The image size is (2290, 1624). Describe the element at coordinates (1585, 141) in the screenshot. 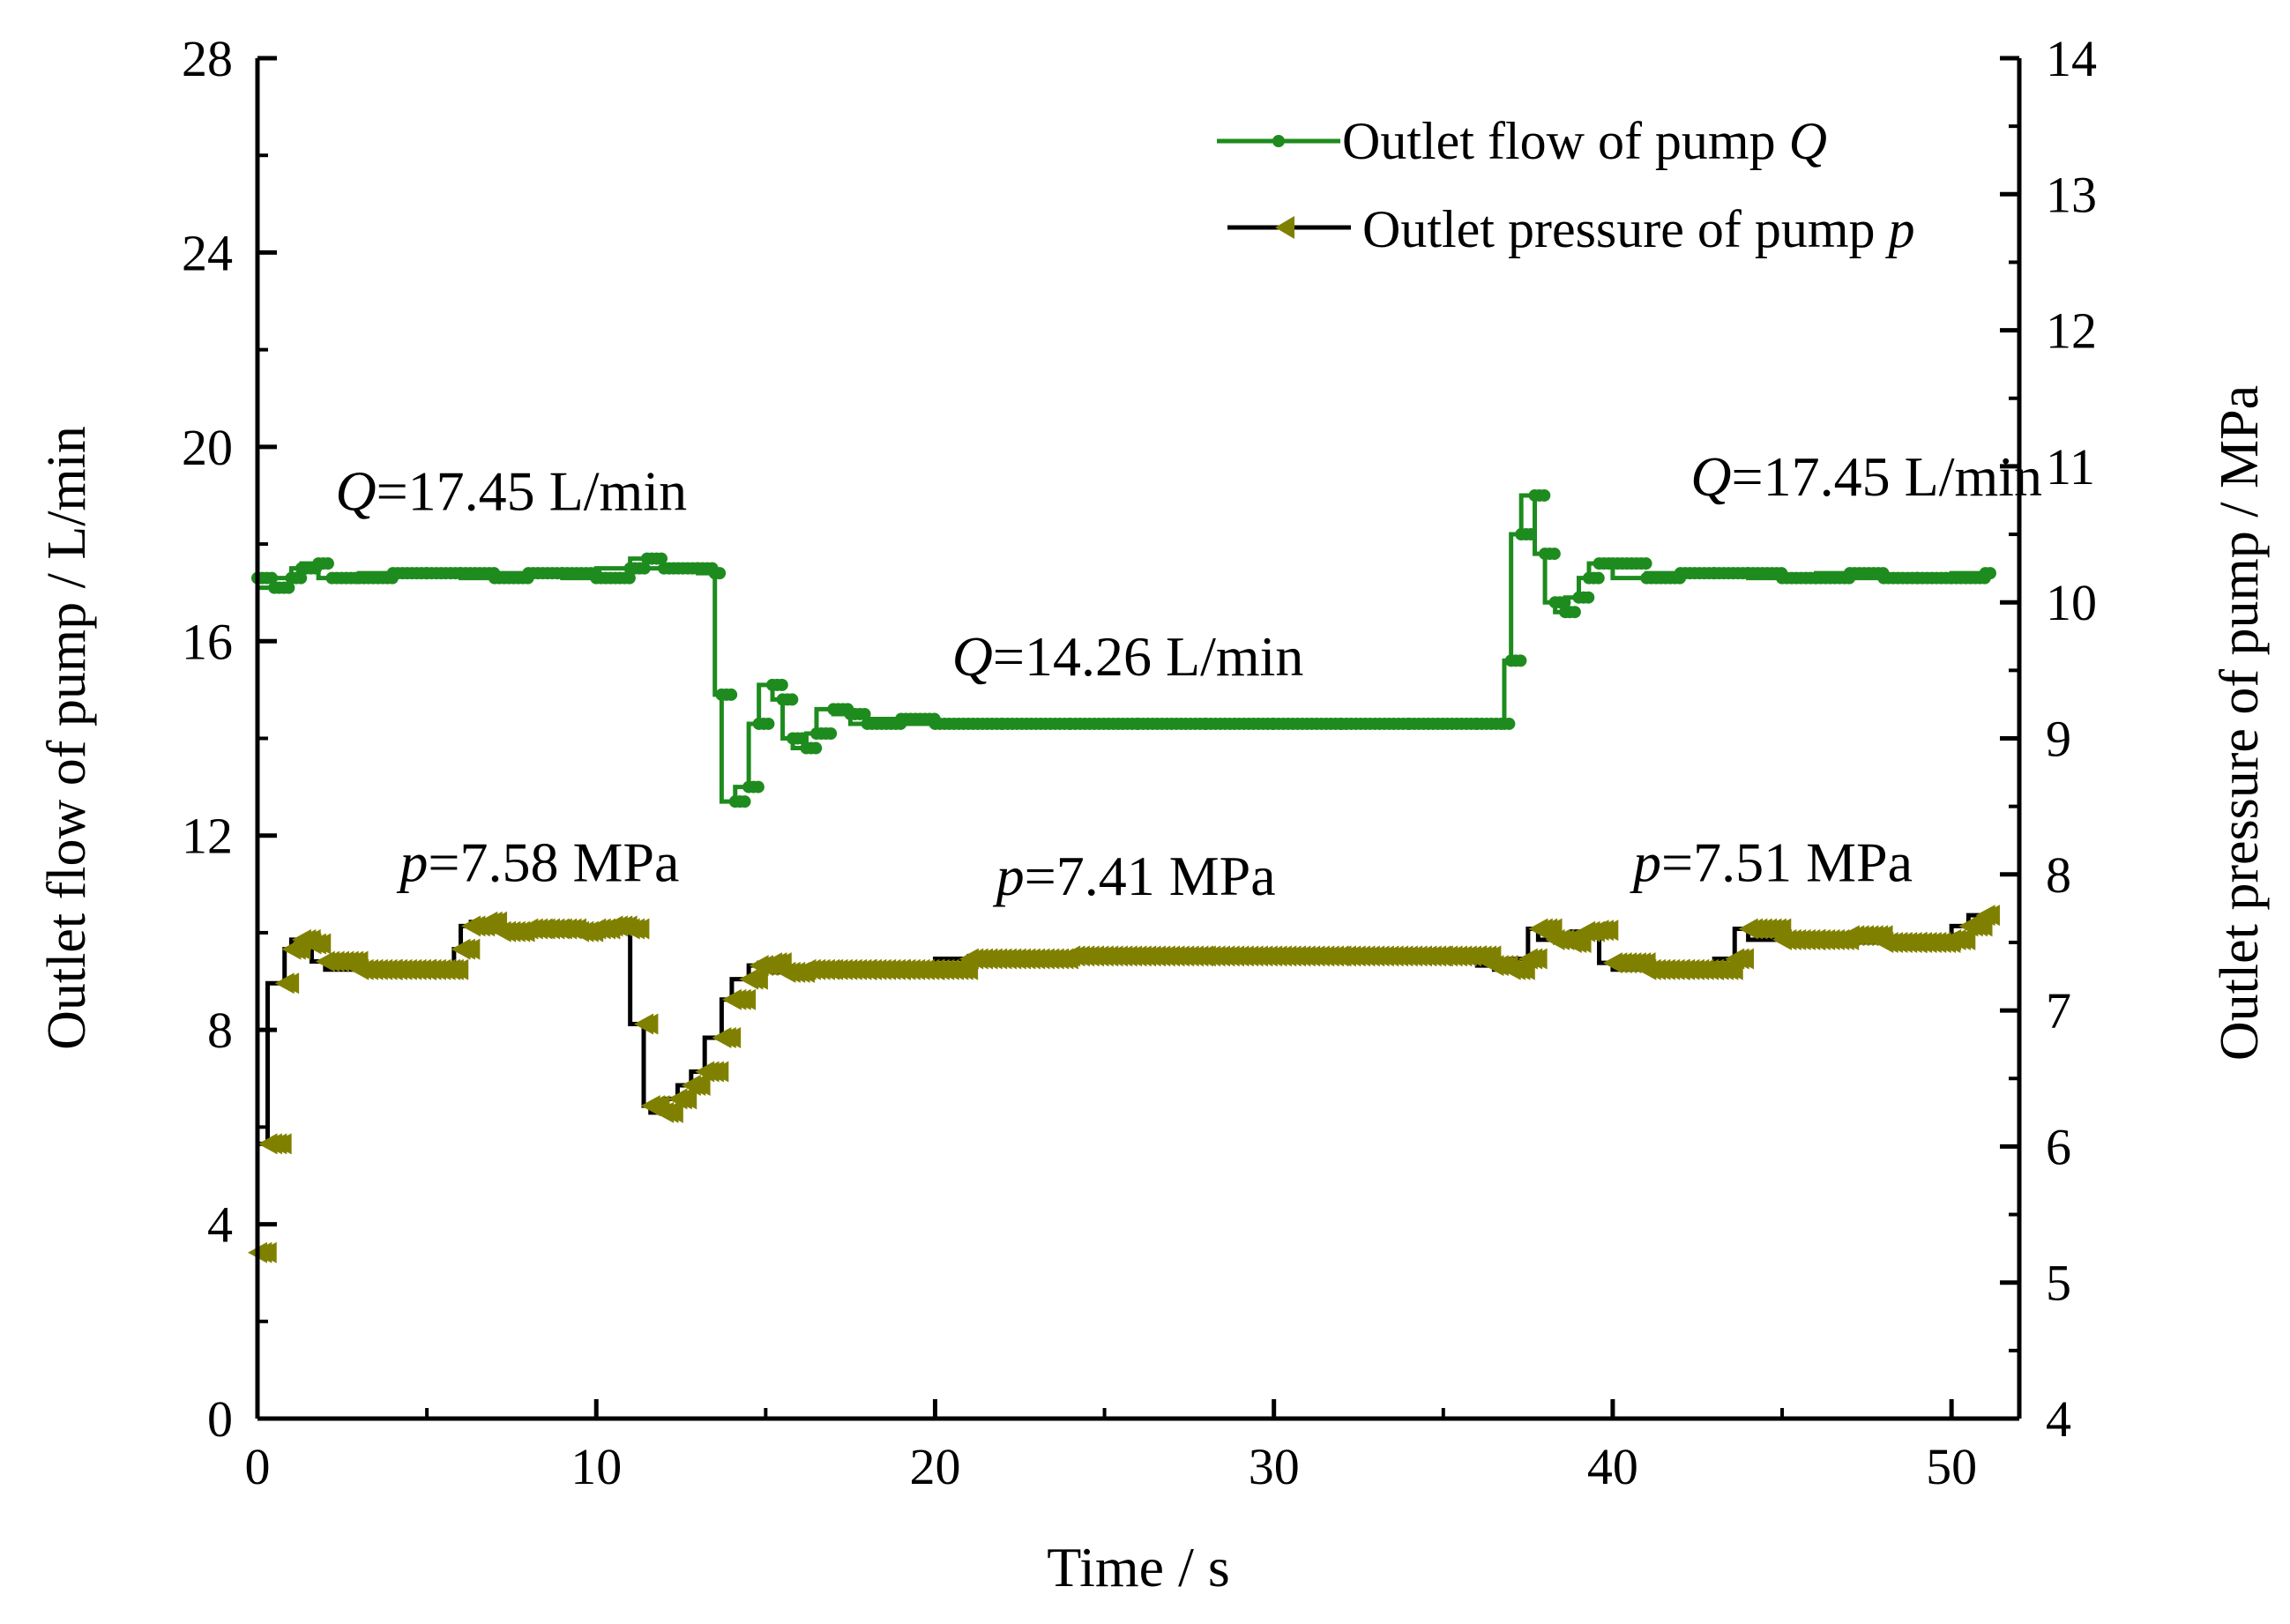

I see `legend-flow-label: Outlet flow of pump Q` at that location.